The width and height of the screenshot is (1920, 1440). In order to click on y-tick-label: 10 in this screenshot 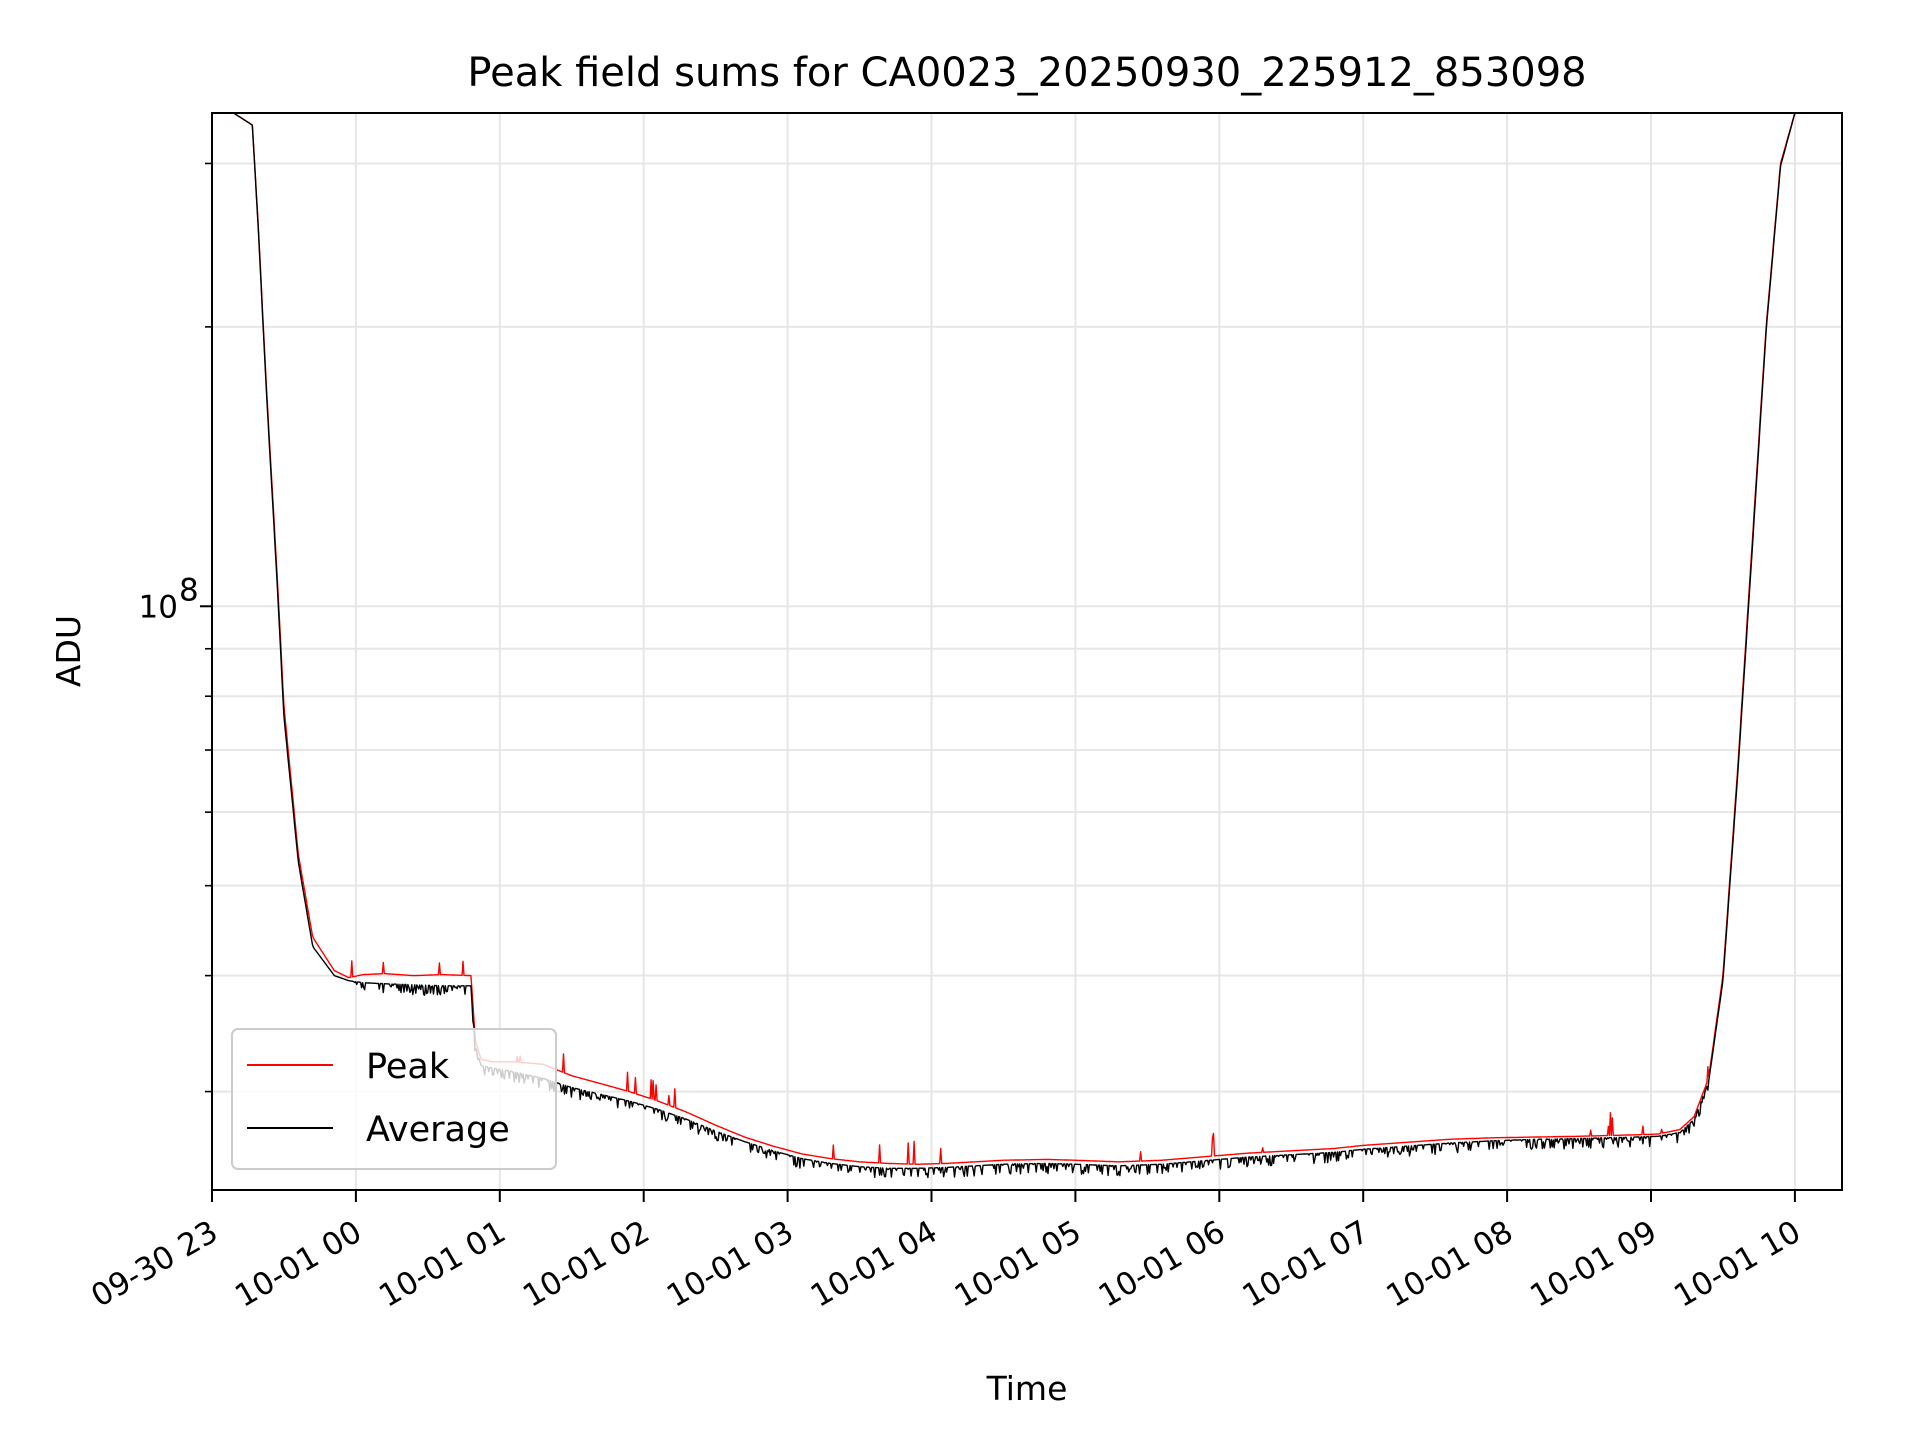, I will do `click(158, 607)`.